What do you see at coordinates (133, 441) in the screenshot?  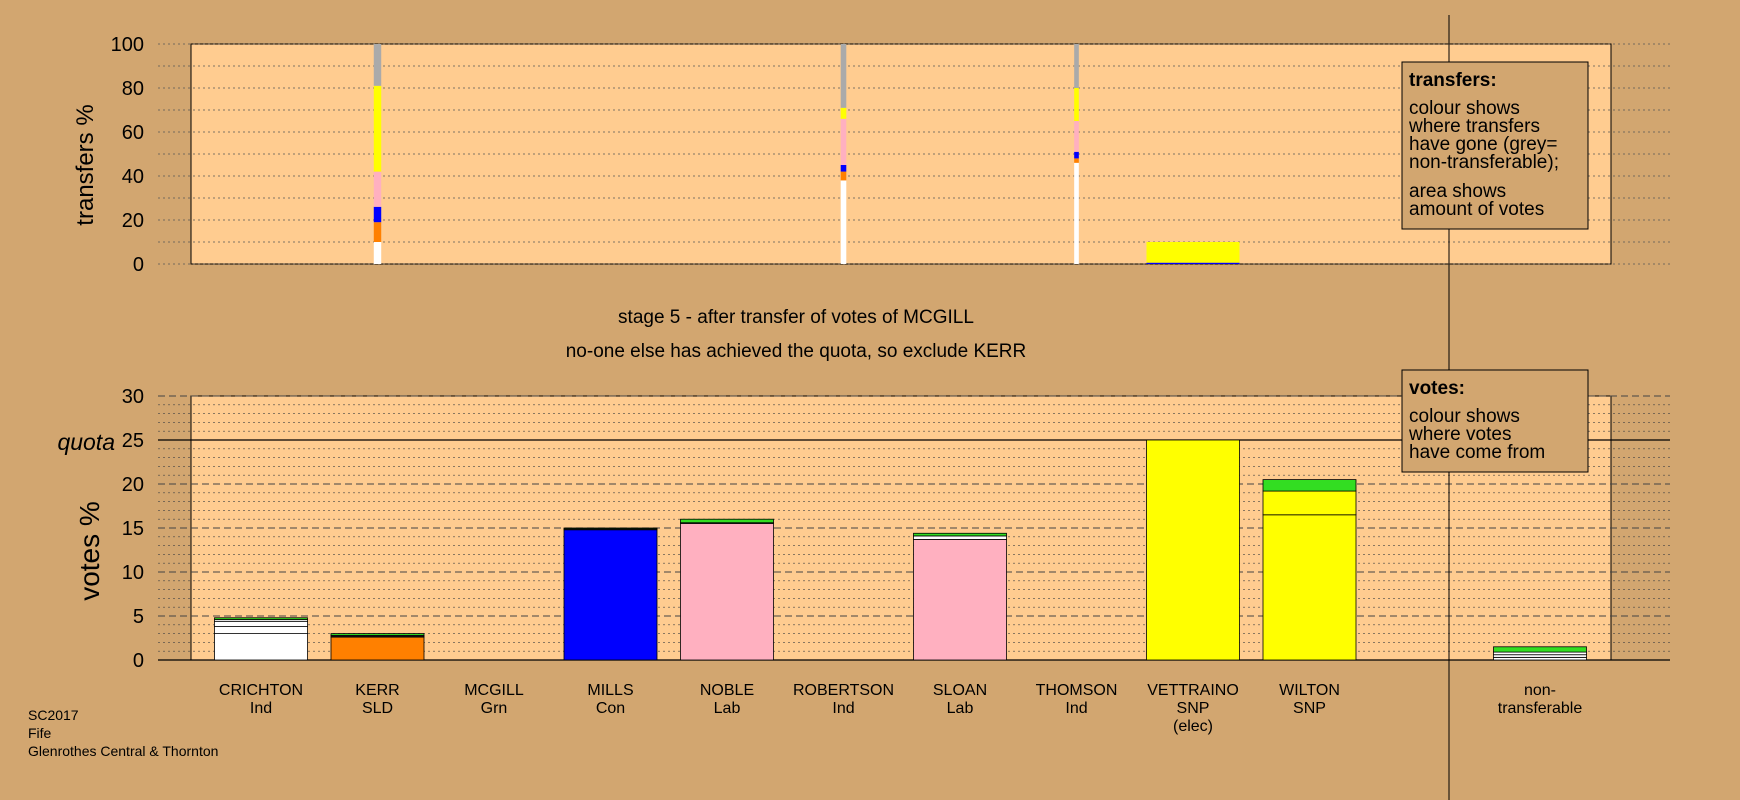 I see `votes-y-tick-label: 25` at bounding box center [133, 441].